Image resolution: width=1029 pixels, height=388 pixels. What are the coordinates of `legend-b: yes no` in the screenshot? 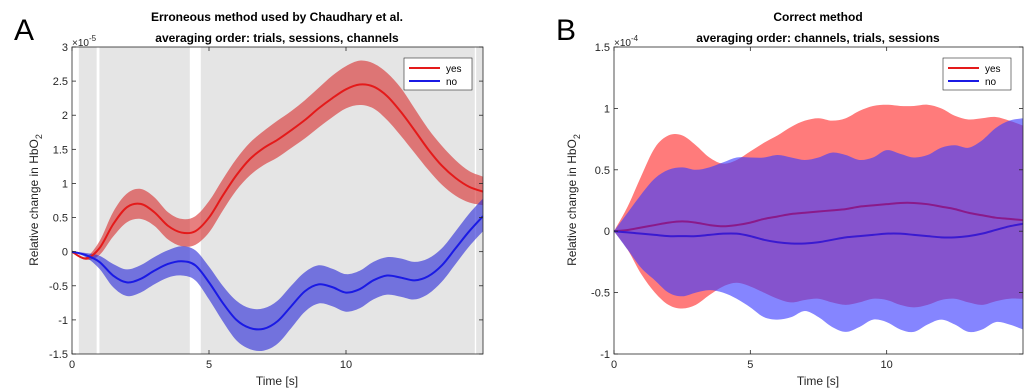 It's located at (977, 74).